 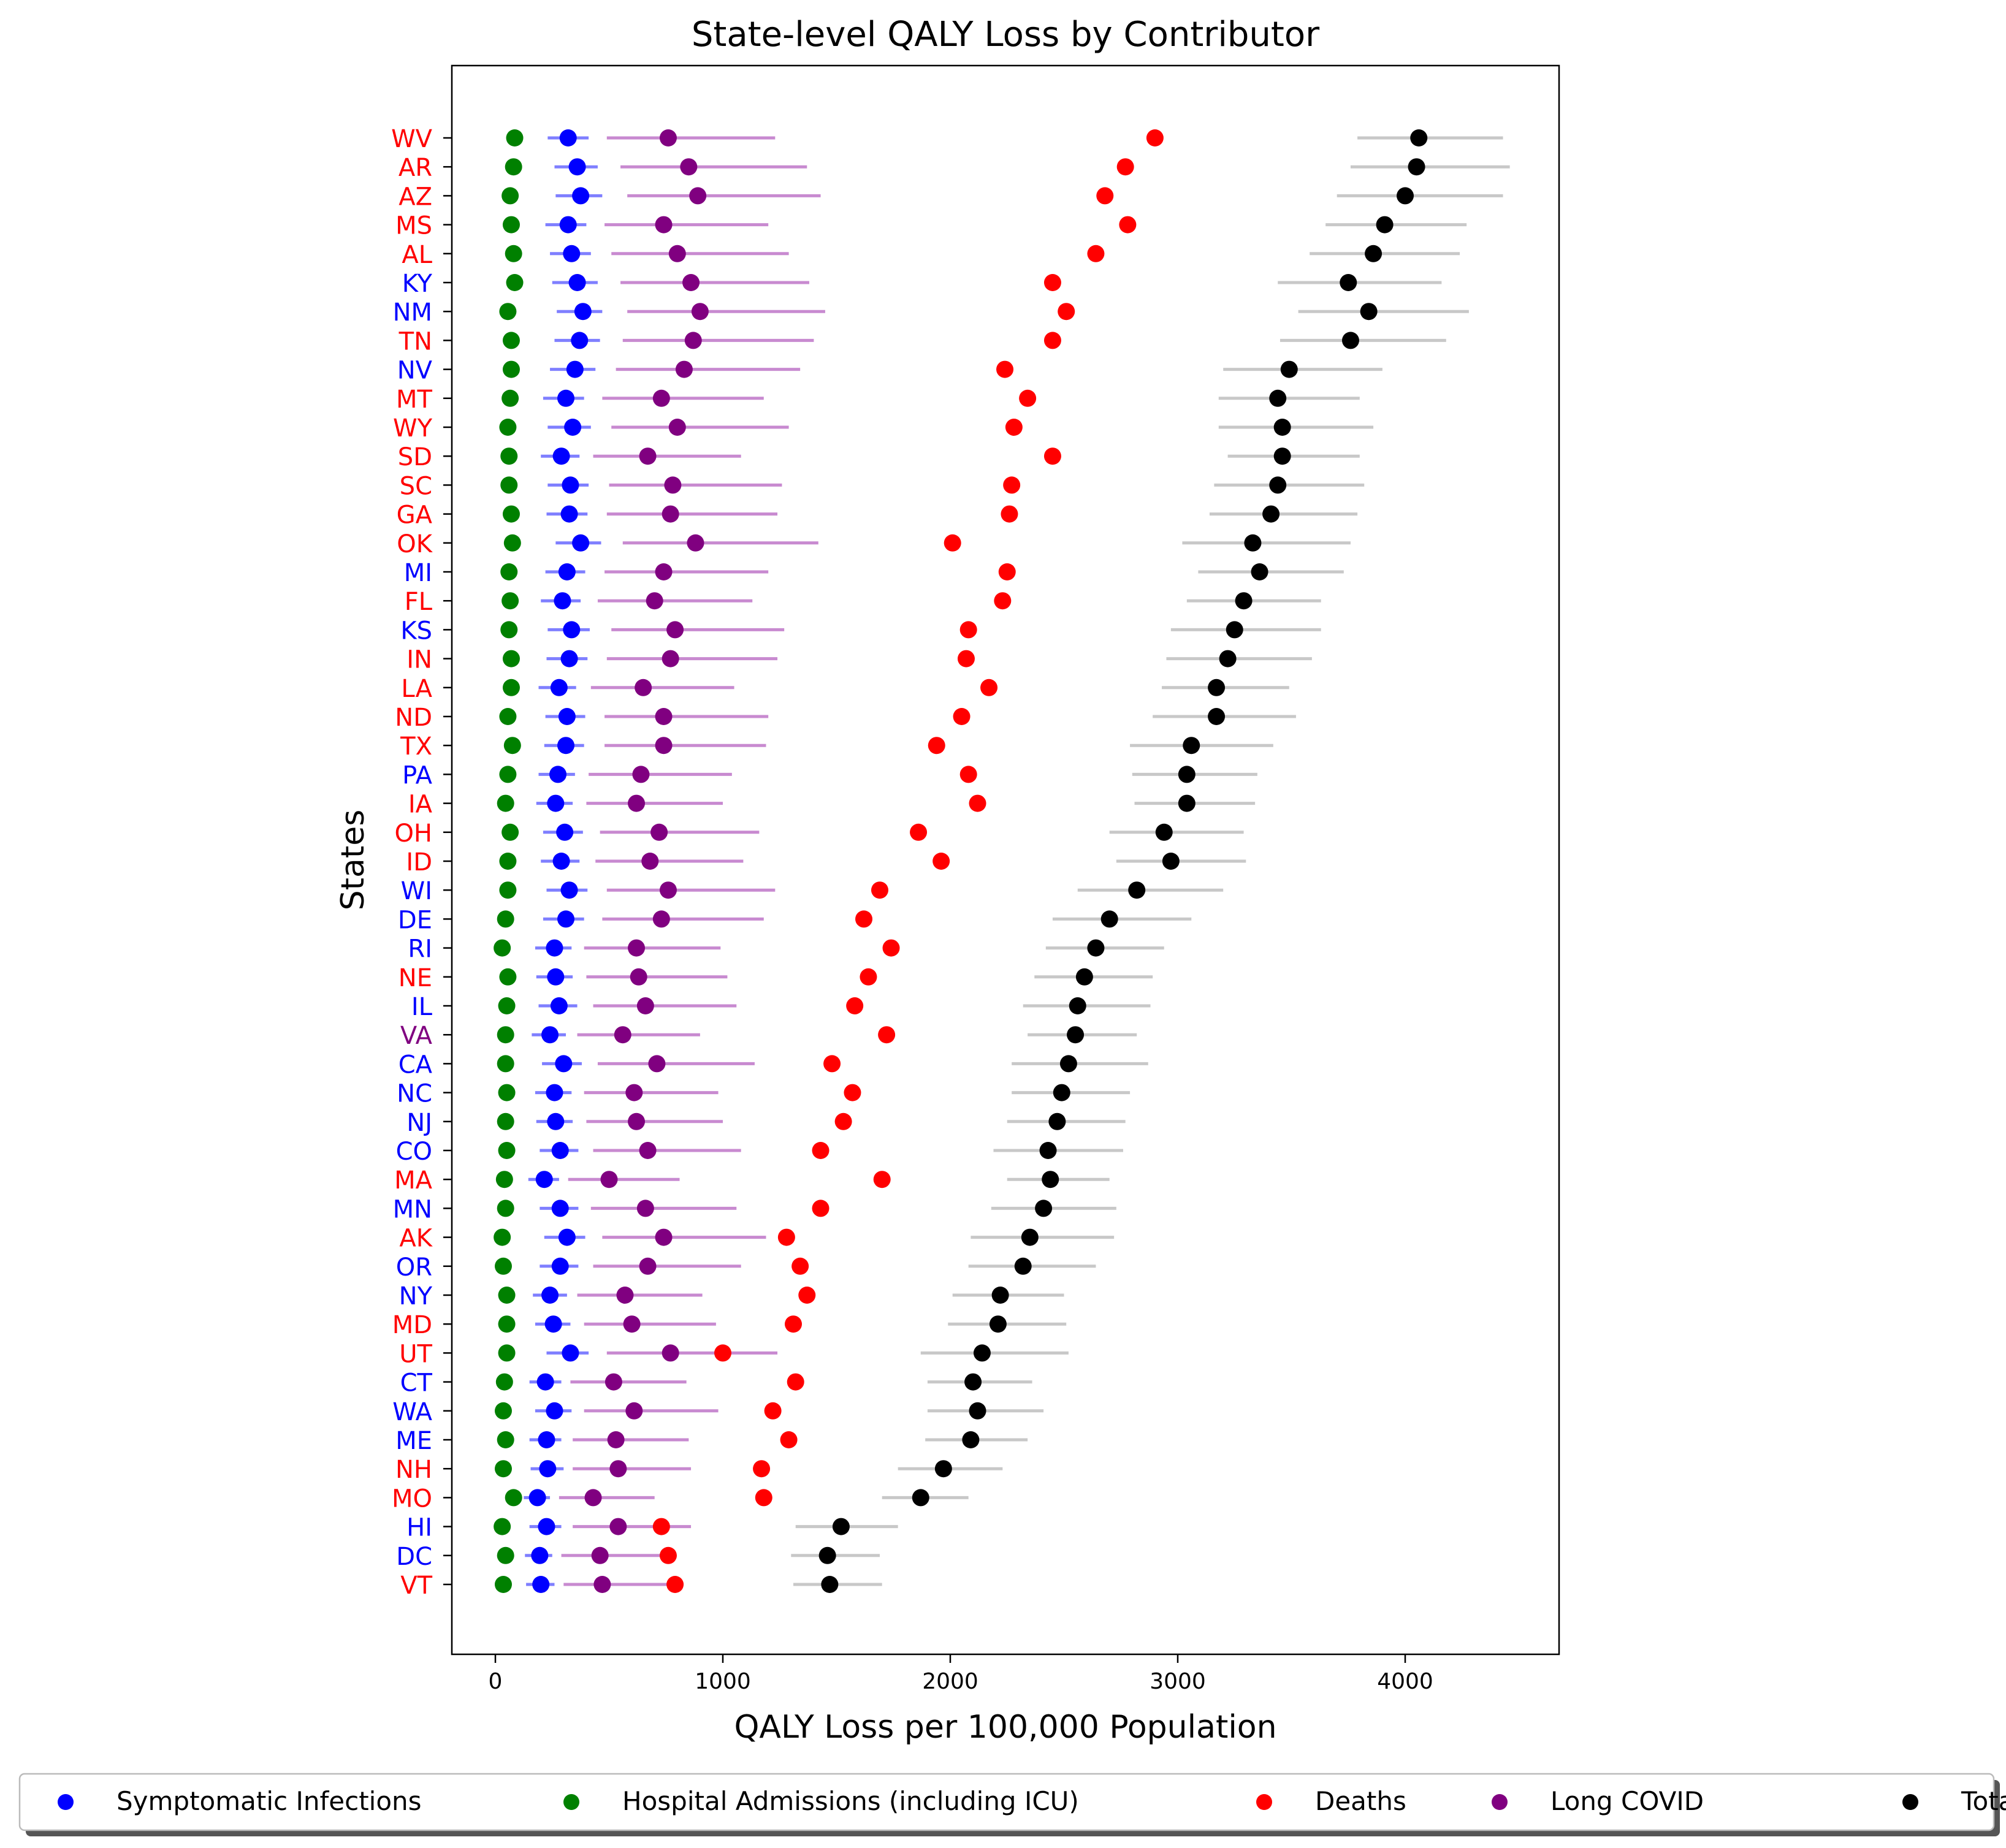 I want to click on legend-box, so click(x=1007, y=1802).